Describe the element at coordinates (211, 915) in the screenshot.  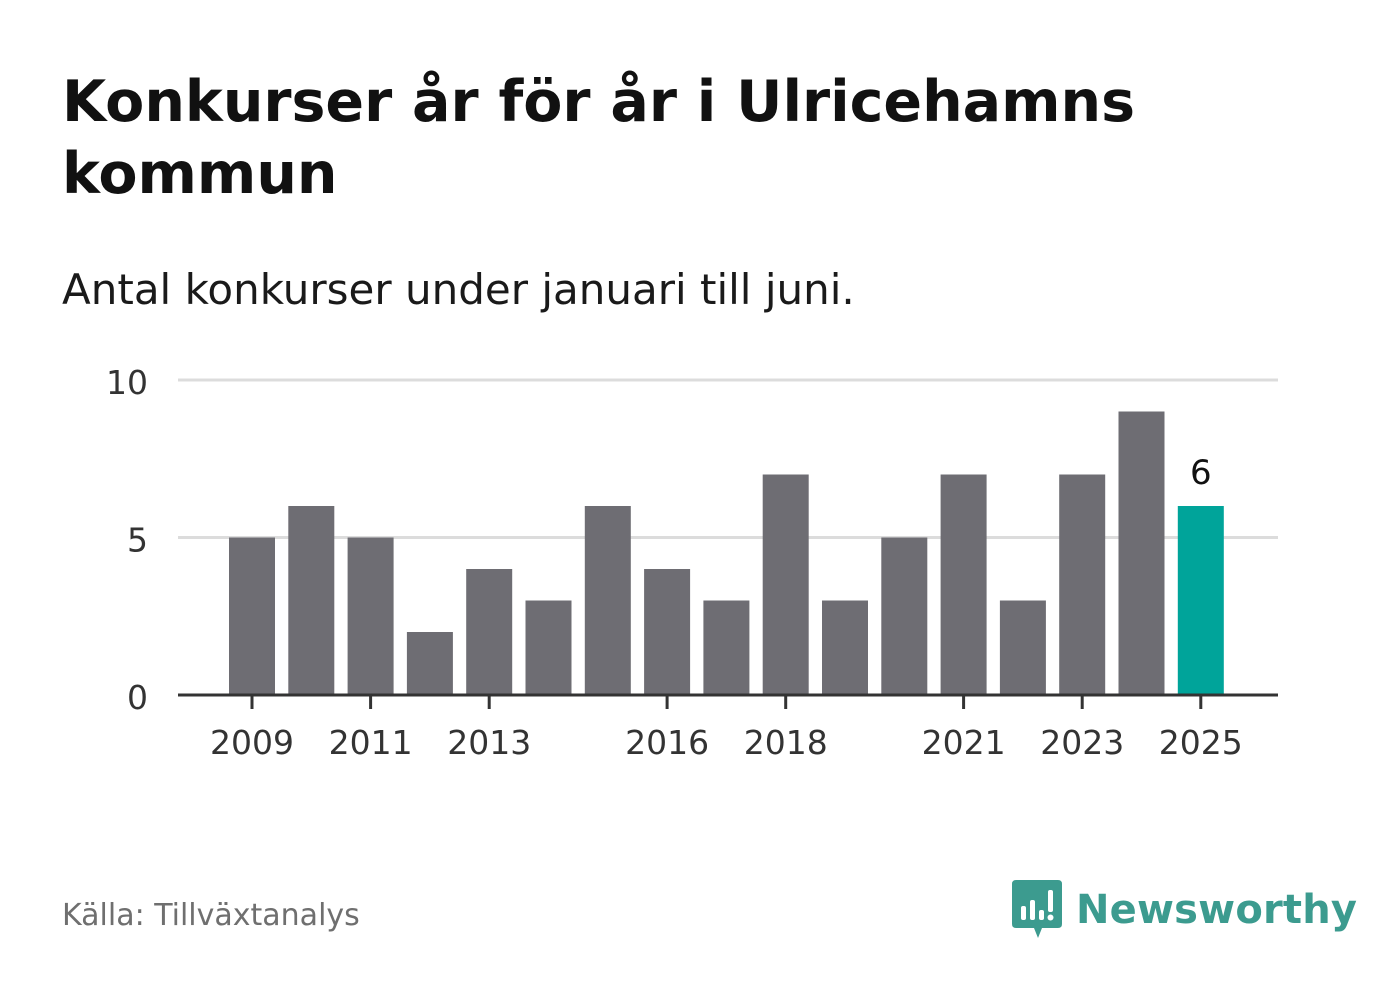
I see `source-note: Källa: Tillväxtanalys` at that location.